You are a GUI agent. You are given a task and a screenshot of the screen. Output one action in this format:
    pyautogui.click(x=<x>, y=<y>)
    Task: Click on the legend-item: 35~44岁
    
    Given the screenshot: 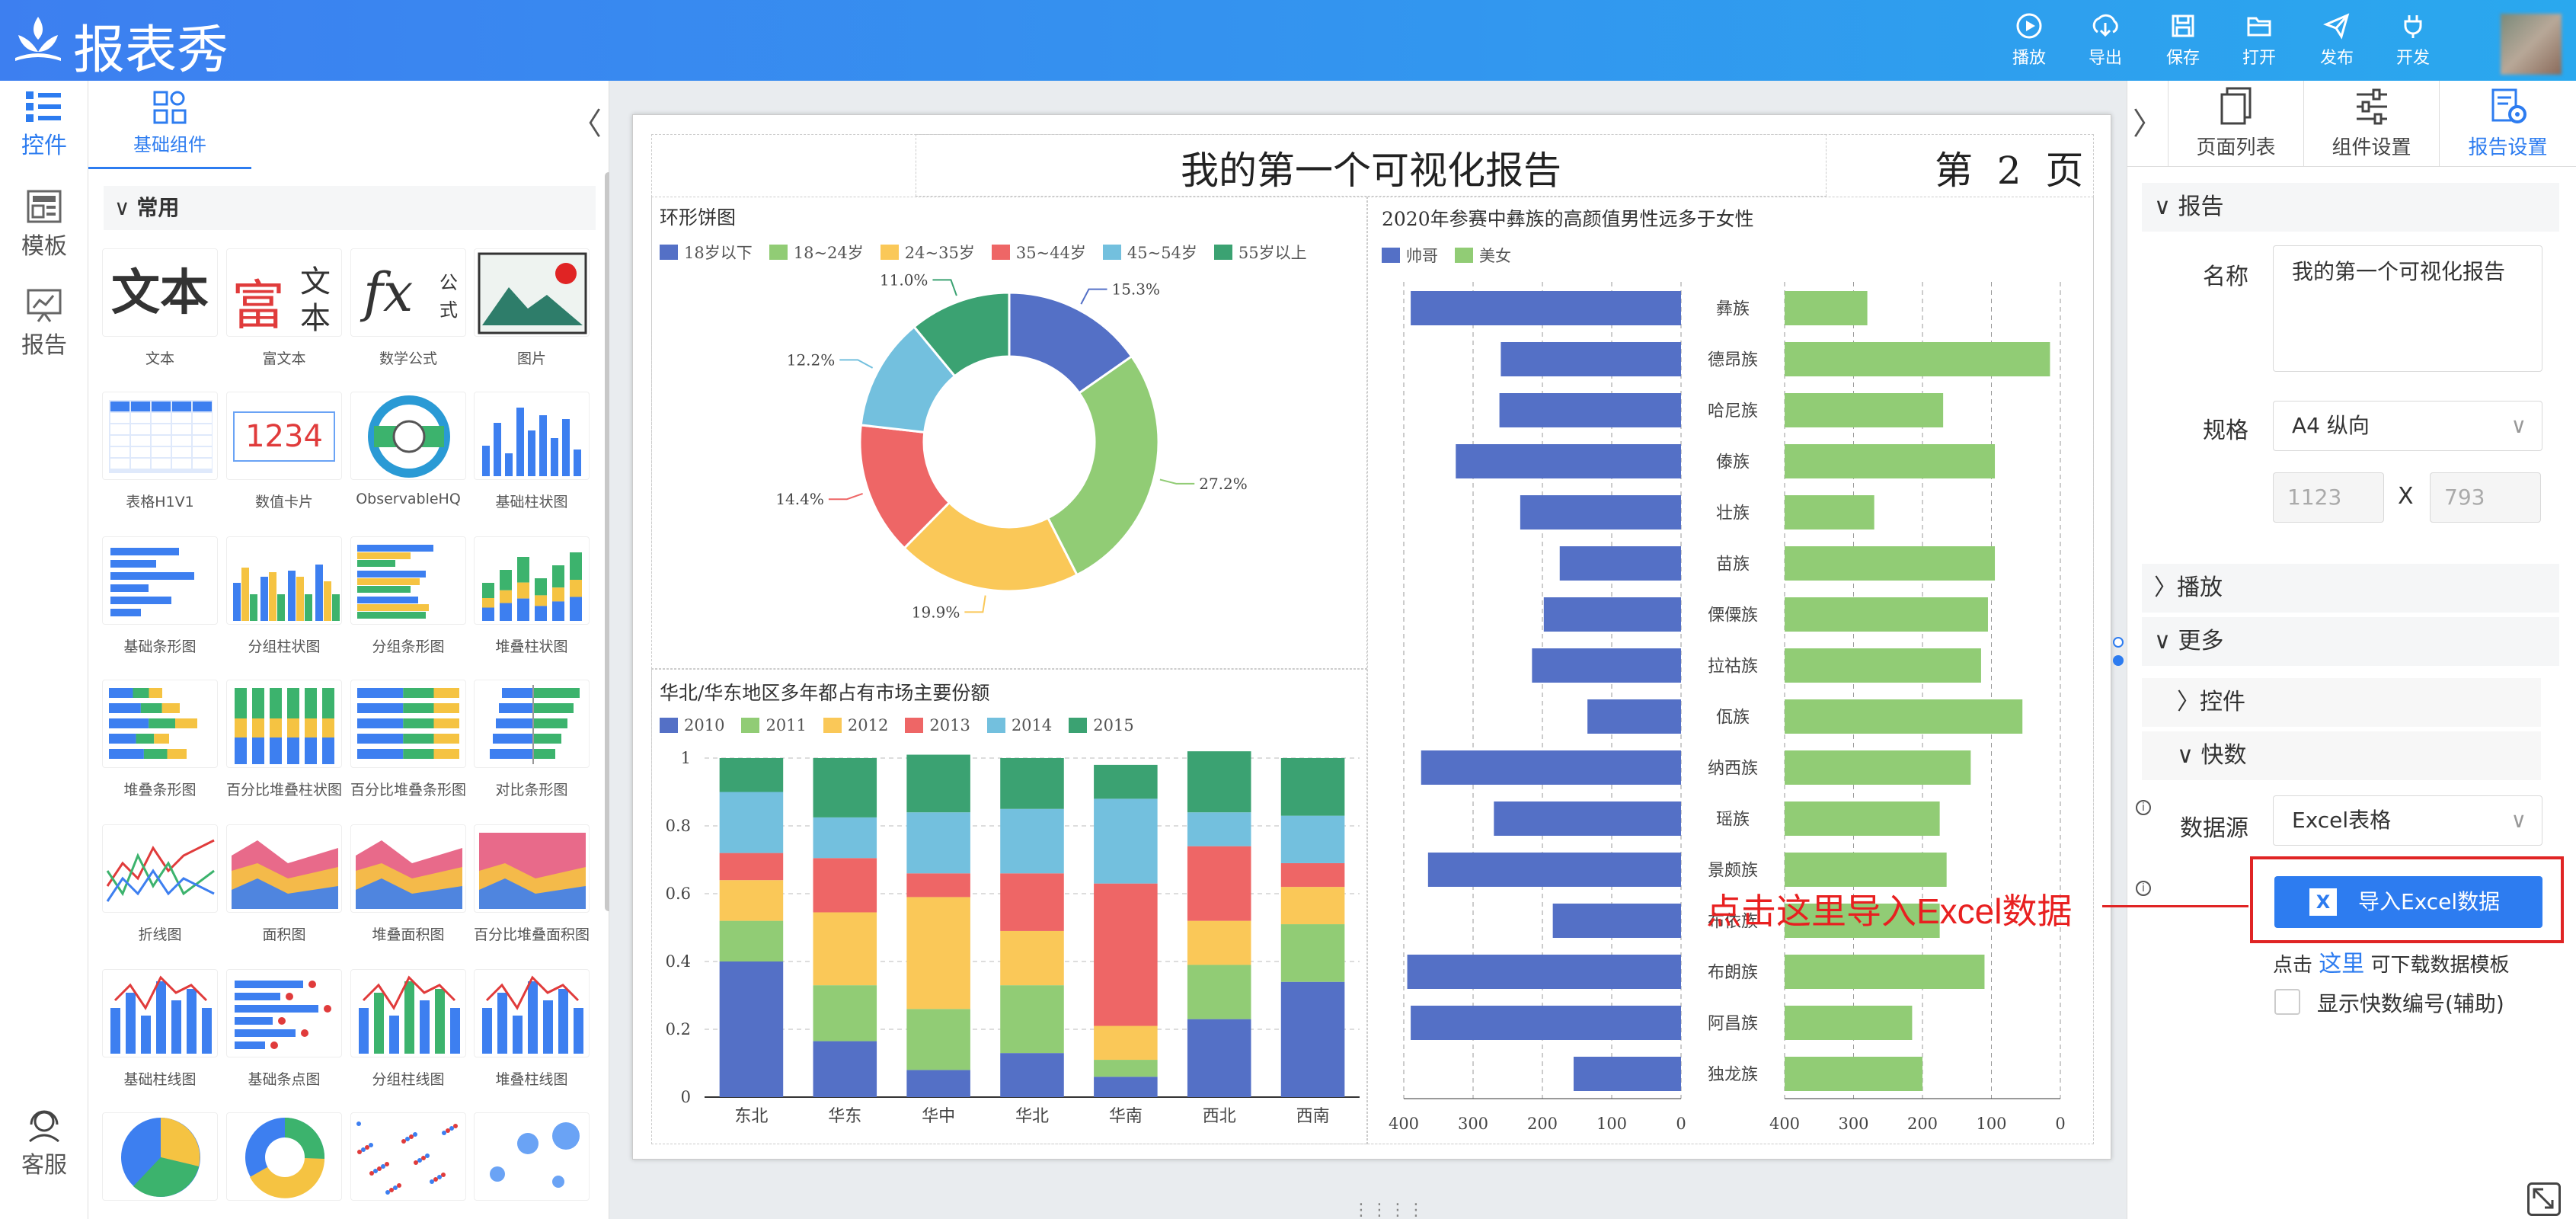 What is the action you would take?
    pyautogui.click(x=1038, y=252)
    